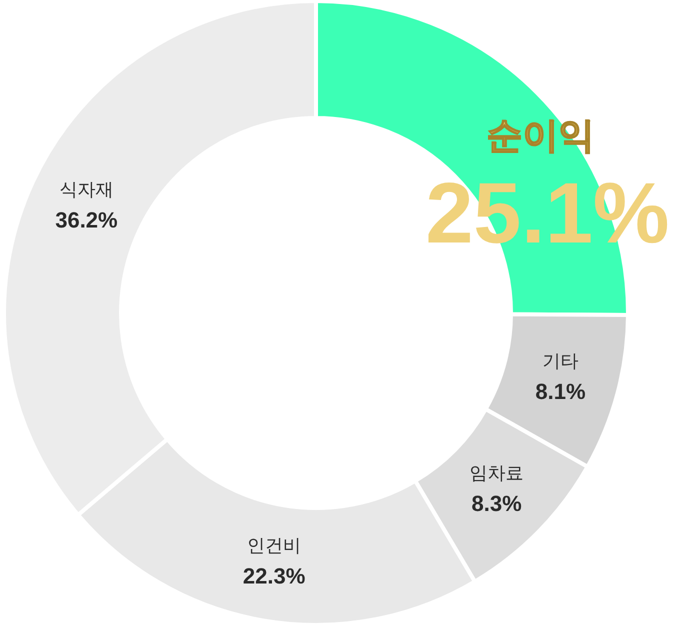 The image size is (699, 633). What do you see at coordinates (497, 473) in the screenshot?
I see `slice-label: 임차료` at bounding box center [497, 473].